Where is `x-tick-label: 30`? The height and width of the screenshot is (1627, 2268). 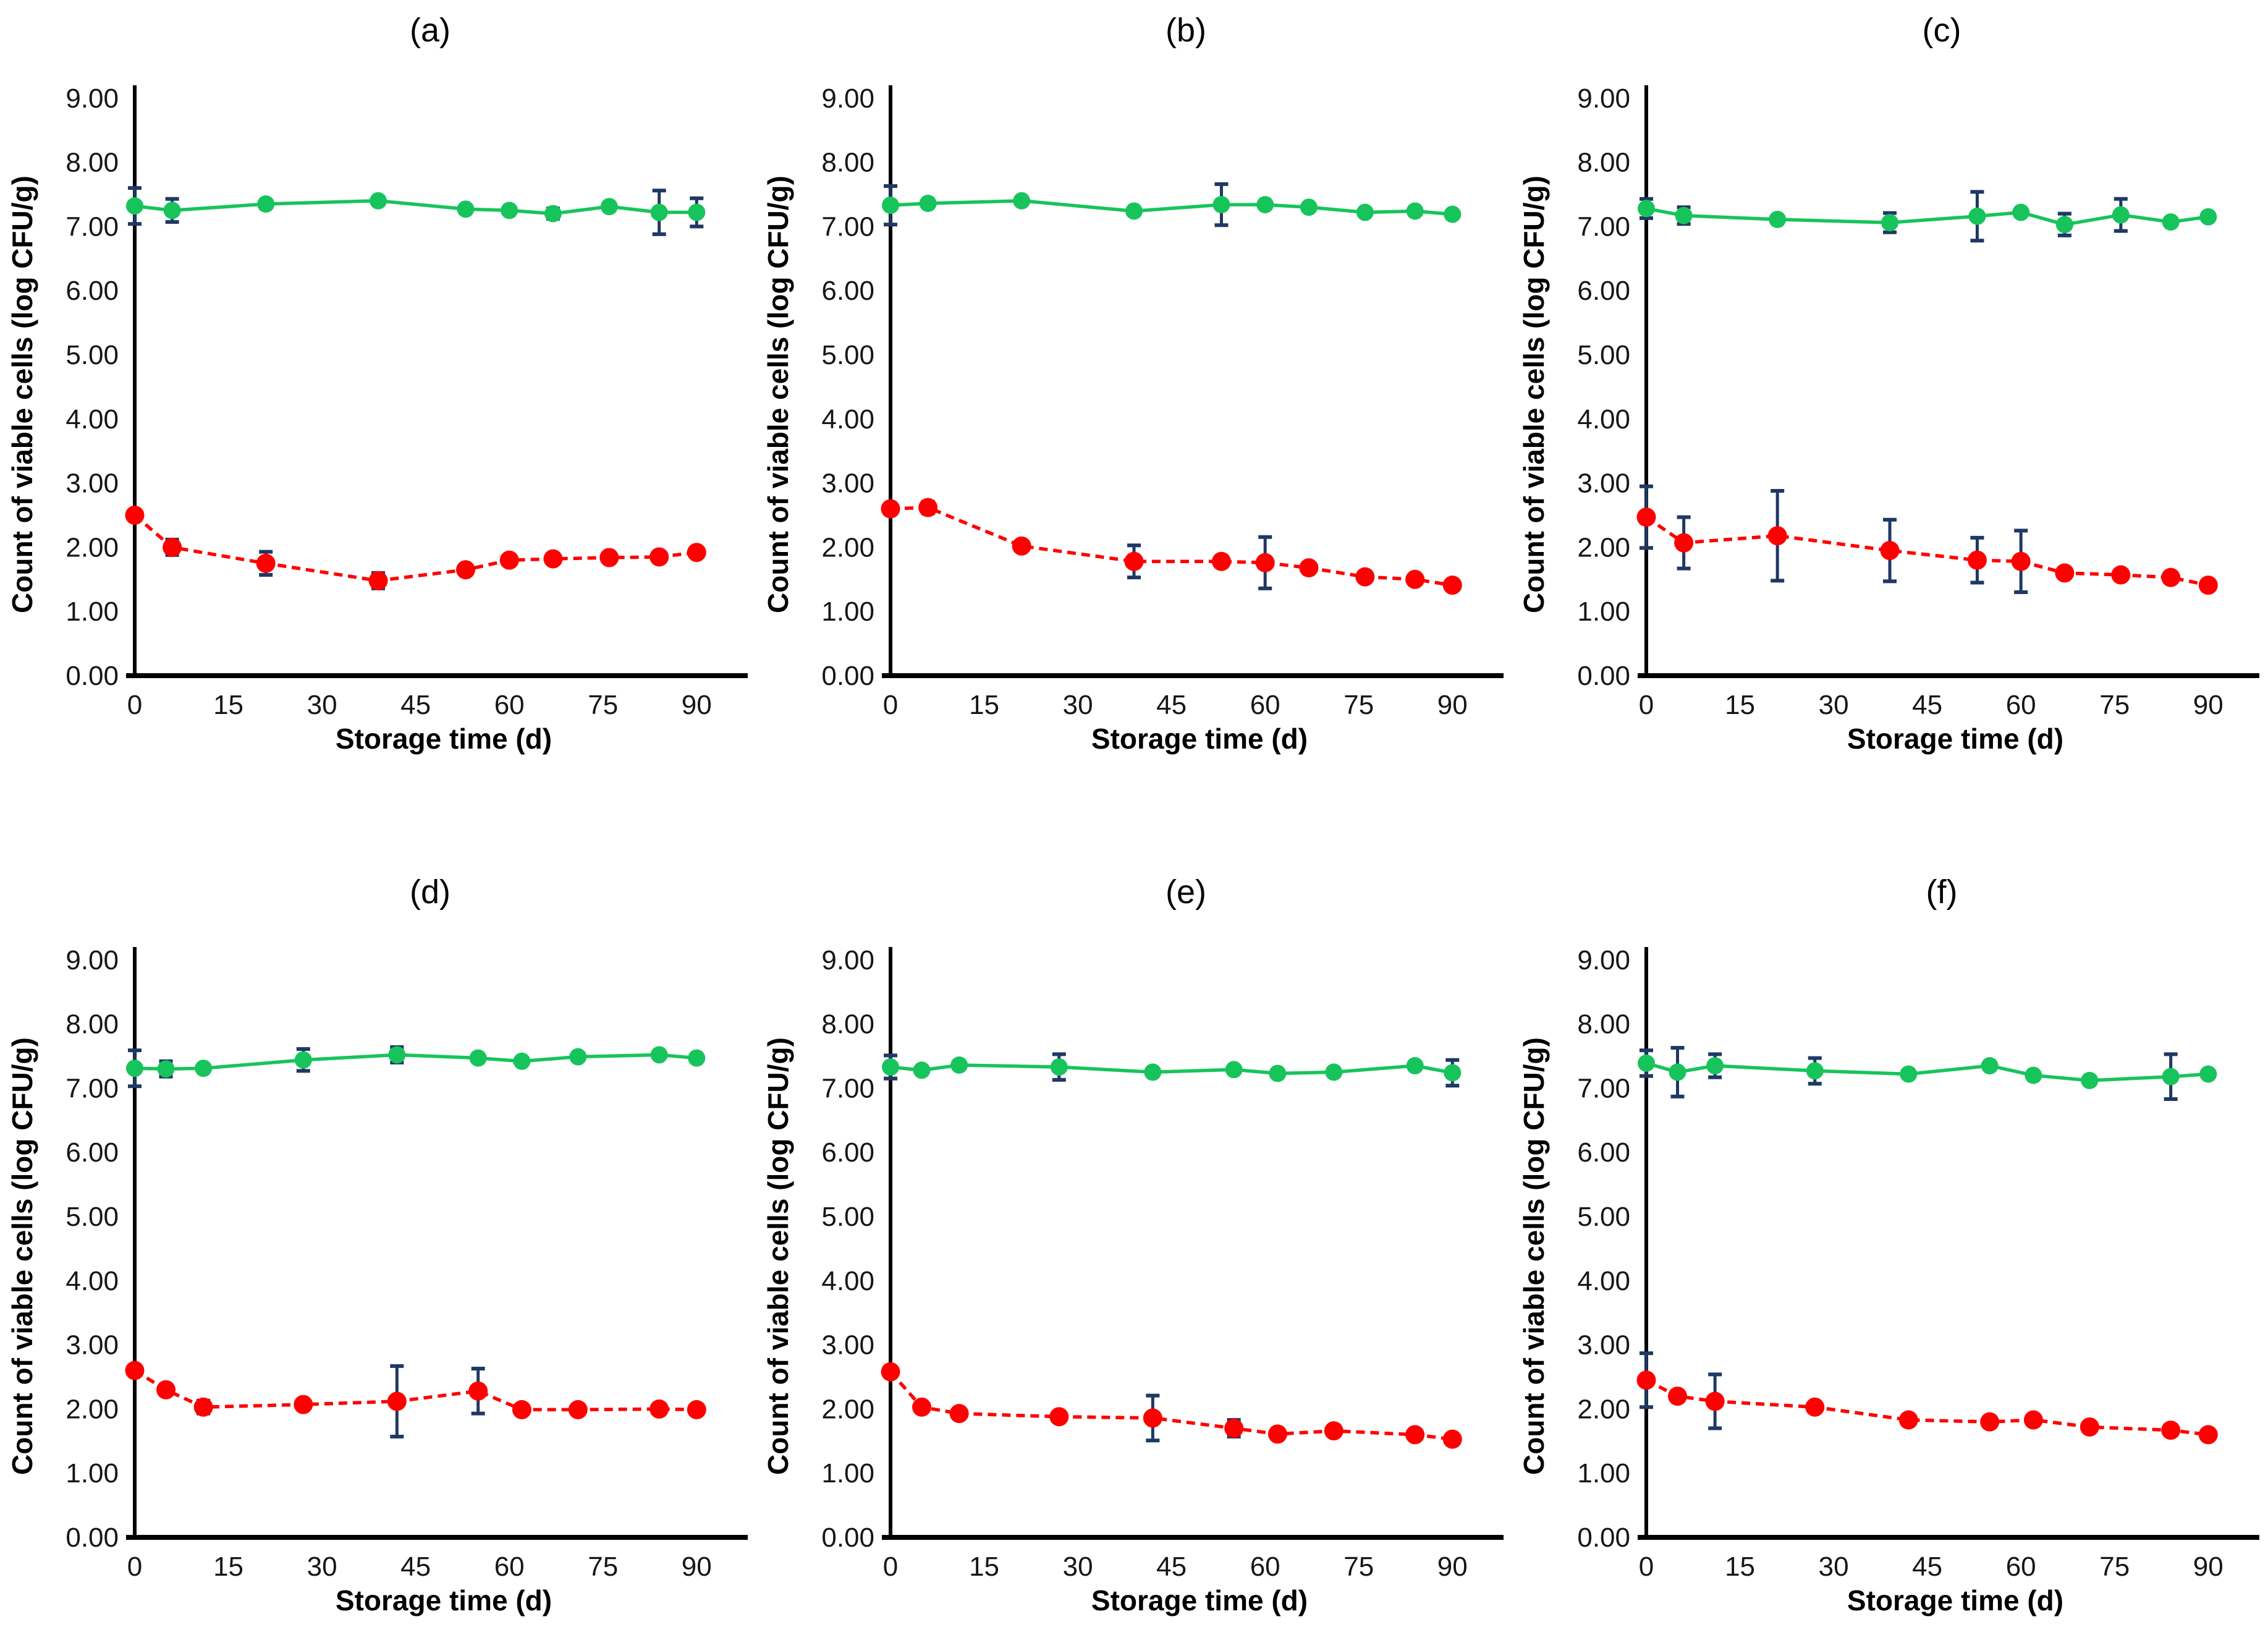 x-tick-label: 30 is located at coordinates (1834, 705).